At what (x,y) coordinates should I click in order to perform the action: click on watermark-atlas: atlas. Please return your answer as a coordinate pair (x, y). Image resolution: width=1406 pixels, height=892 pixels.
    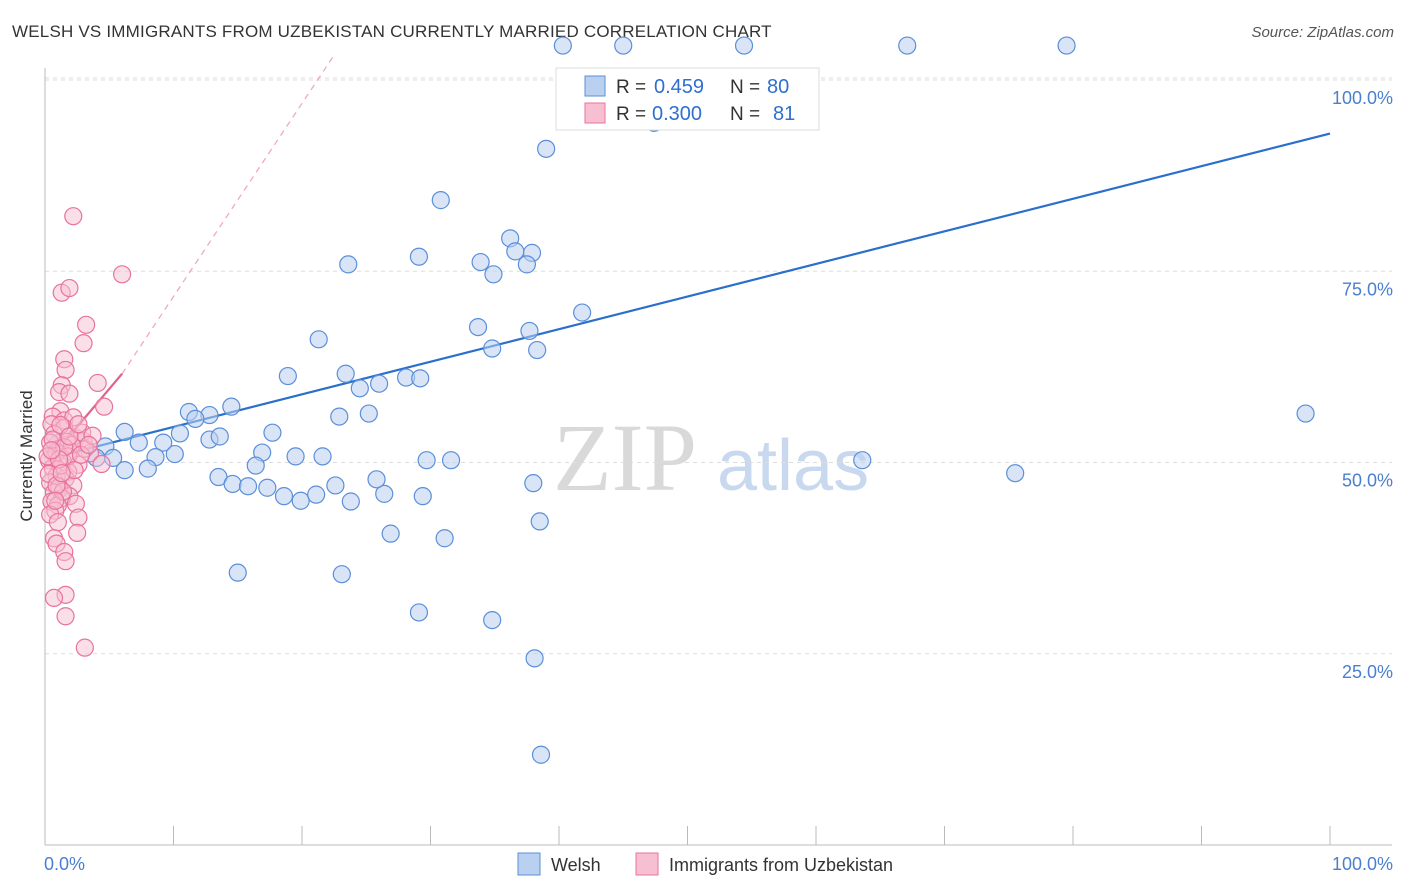
    Looking at the image, I should click on (793, 466).